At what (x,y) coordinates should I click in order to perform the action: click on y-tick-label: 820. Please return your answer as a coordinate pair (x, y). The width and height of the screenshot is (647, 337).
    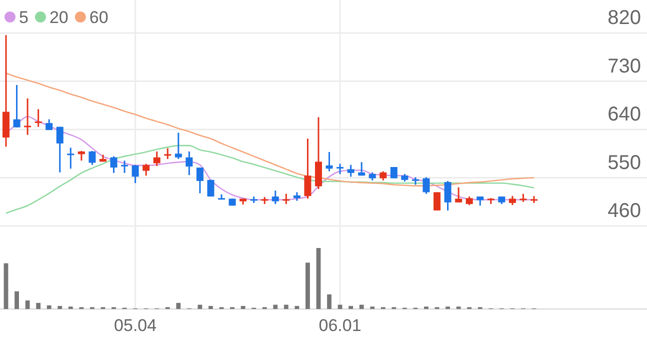
    Looking at the image, I should click on (624, 18).